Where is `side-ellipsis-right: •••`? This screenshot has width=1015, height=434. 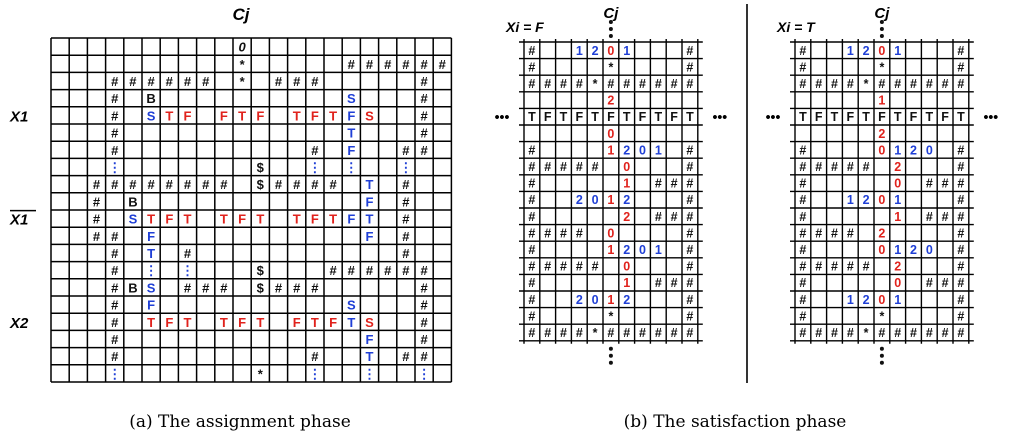
side-ellipsis-right: ••• is located at coordinates (719, 117).